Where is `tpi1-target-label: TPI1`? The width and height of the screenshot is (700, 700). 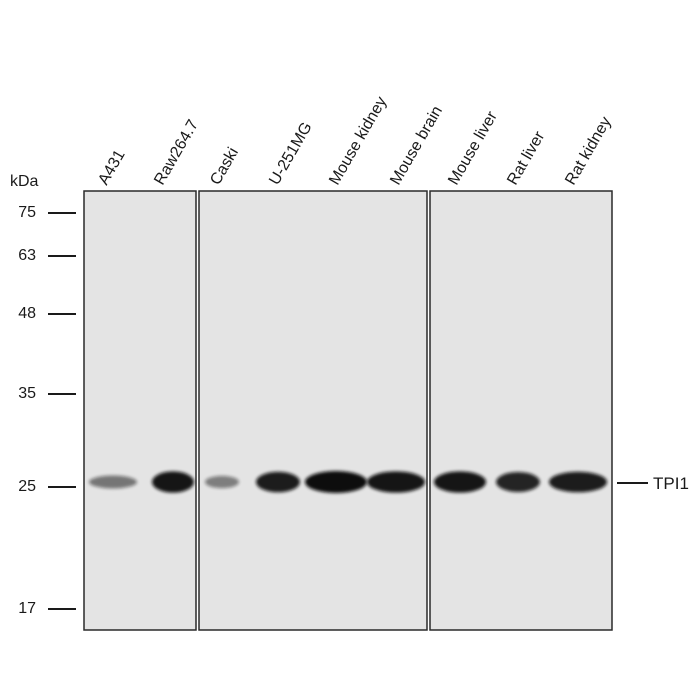 tpi1-target-label: TPI1 is located at coordinates (671, 483).